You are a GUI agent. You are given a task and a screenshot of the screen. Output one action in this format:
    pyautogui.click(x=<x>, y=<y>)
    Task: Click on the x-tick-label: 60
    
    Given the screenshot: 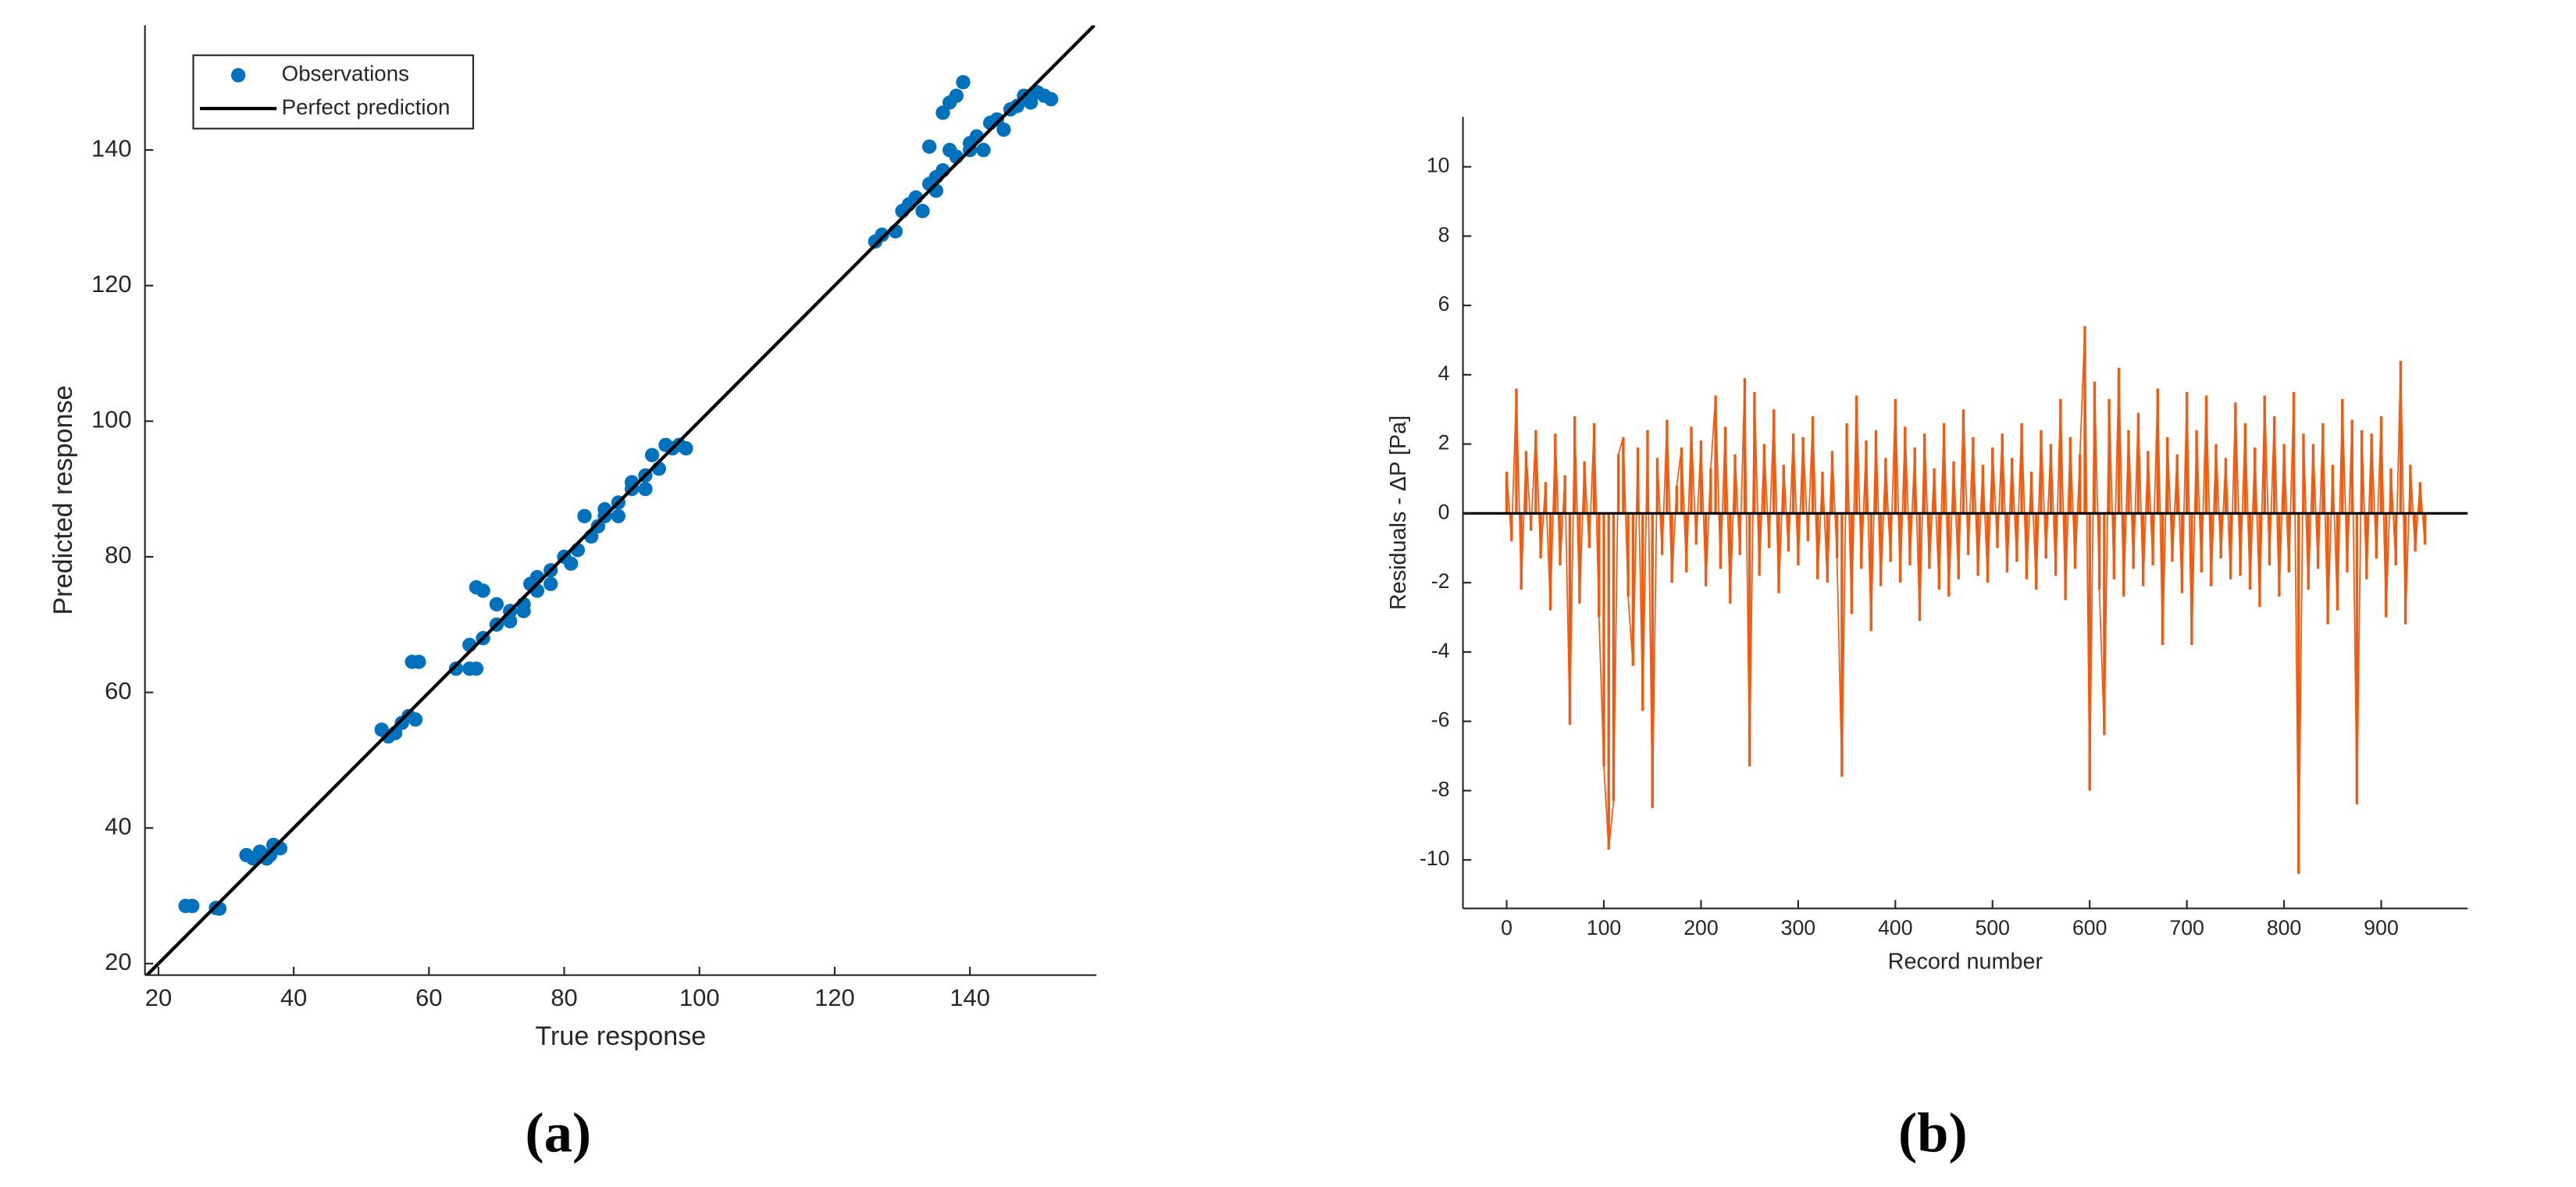 What is the action you would take?
    pyautogui.click(x=429, y=997)
    